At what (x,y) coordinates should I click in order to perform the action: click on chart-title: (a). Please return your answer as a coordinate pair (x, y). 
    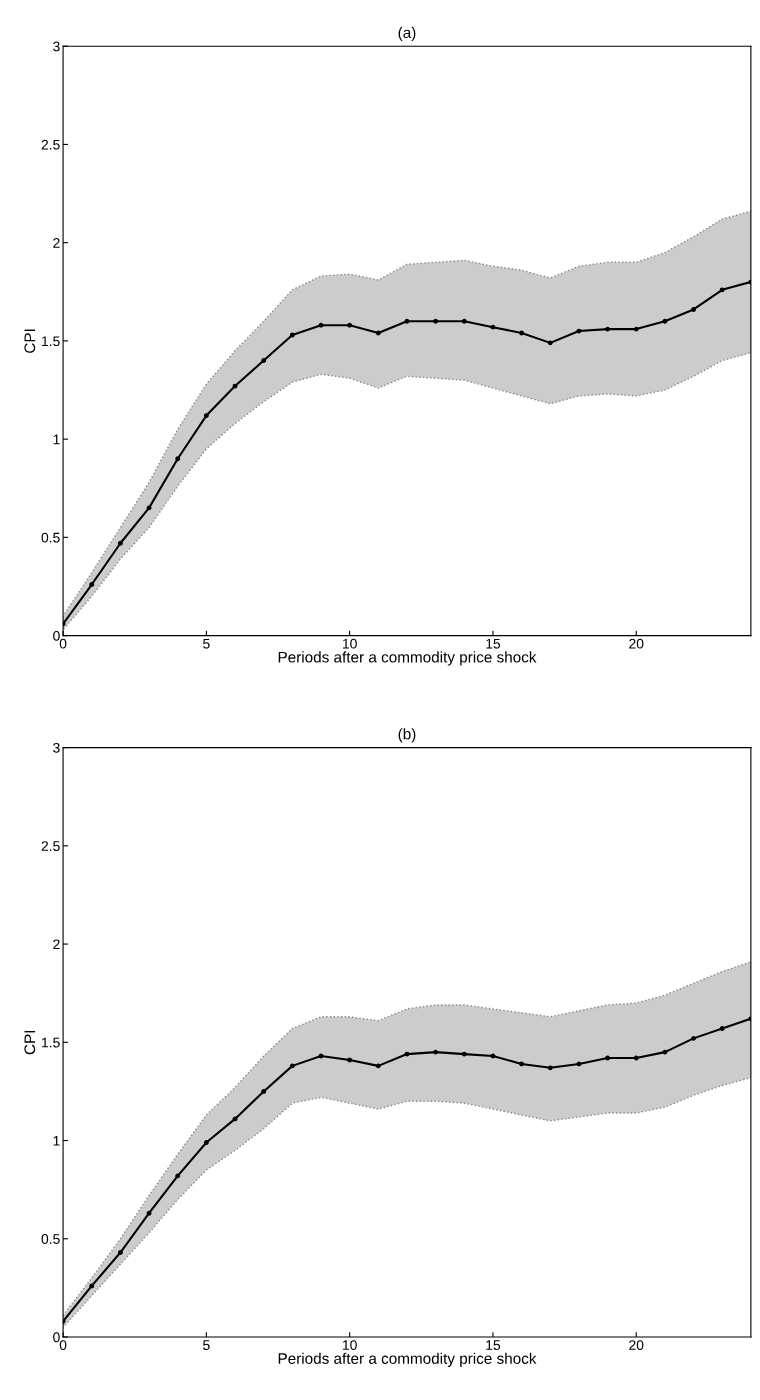
    Looking at the image, I should click on (407, 34).